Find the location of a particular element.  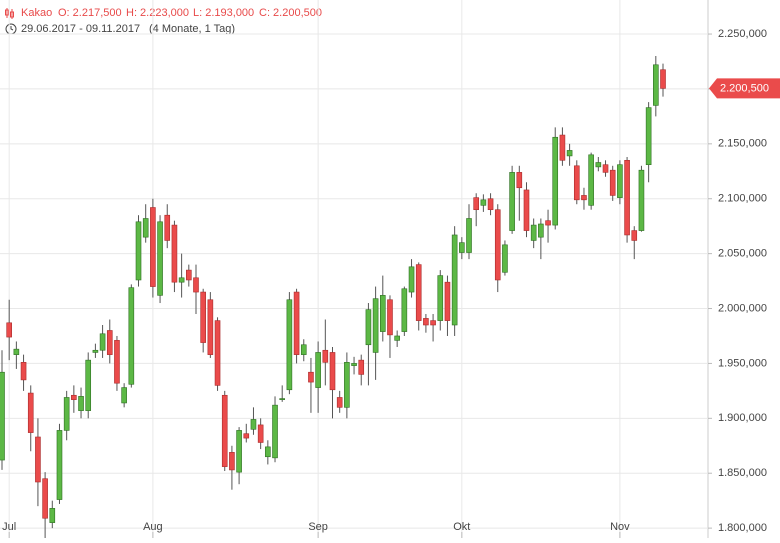

price-tag is located at coordinates (744, 88).